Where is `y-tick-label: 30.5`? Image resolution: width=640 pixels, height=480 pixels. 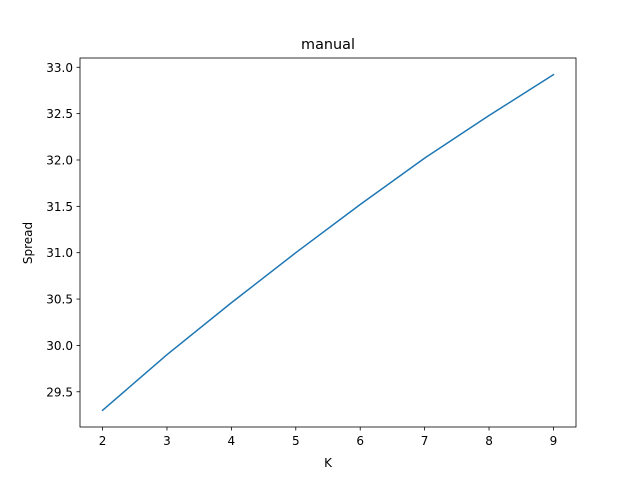 y-tick-label: 30.5 is located at coordinates (59, 300).